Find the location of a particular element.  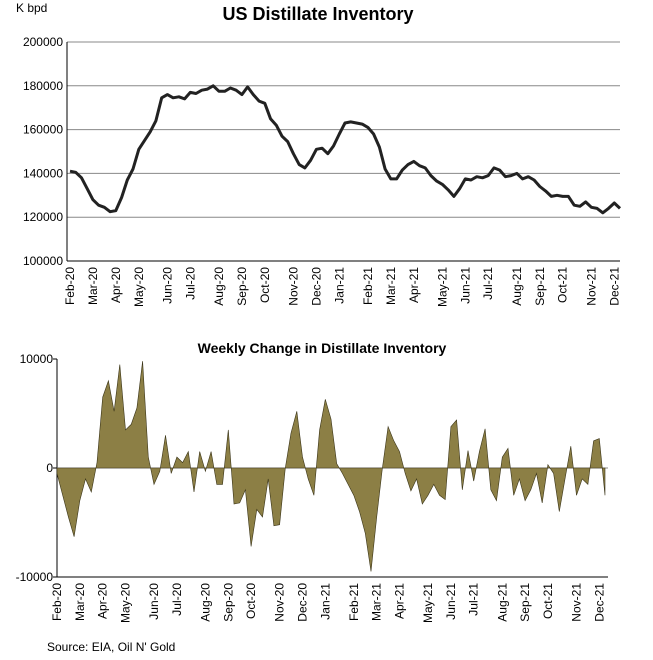

y-tick-label: 100000 is located at coordinates (43, 261).